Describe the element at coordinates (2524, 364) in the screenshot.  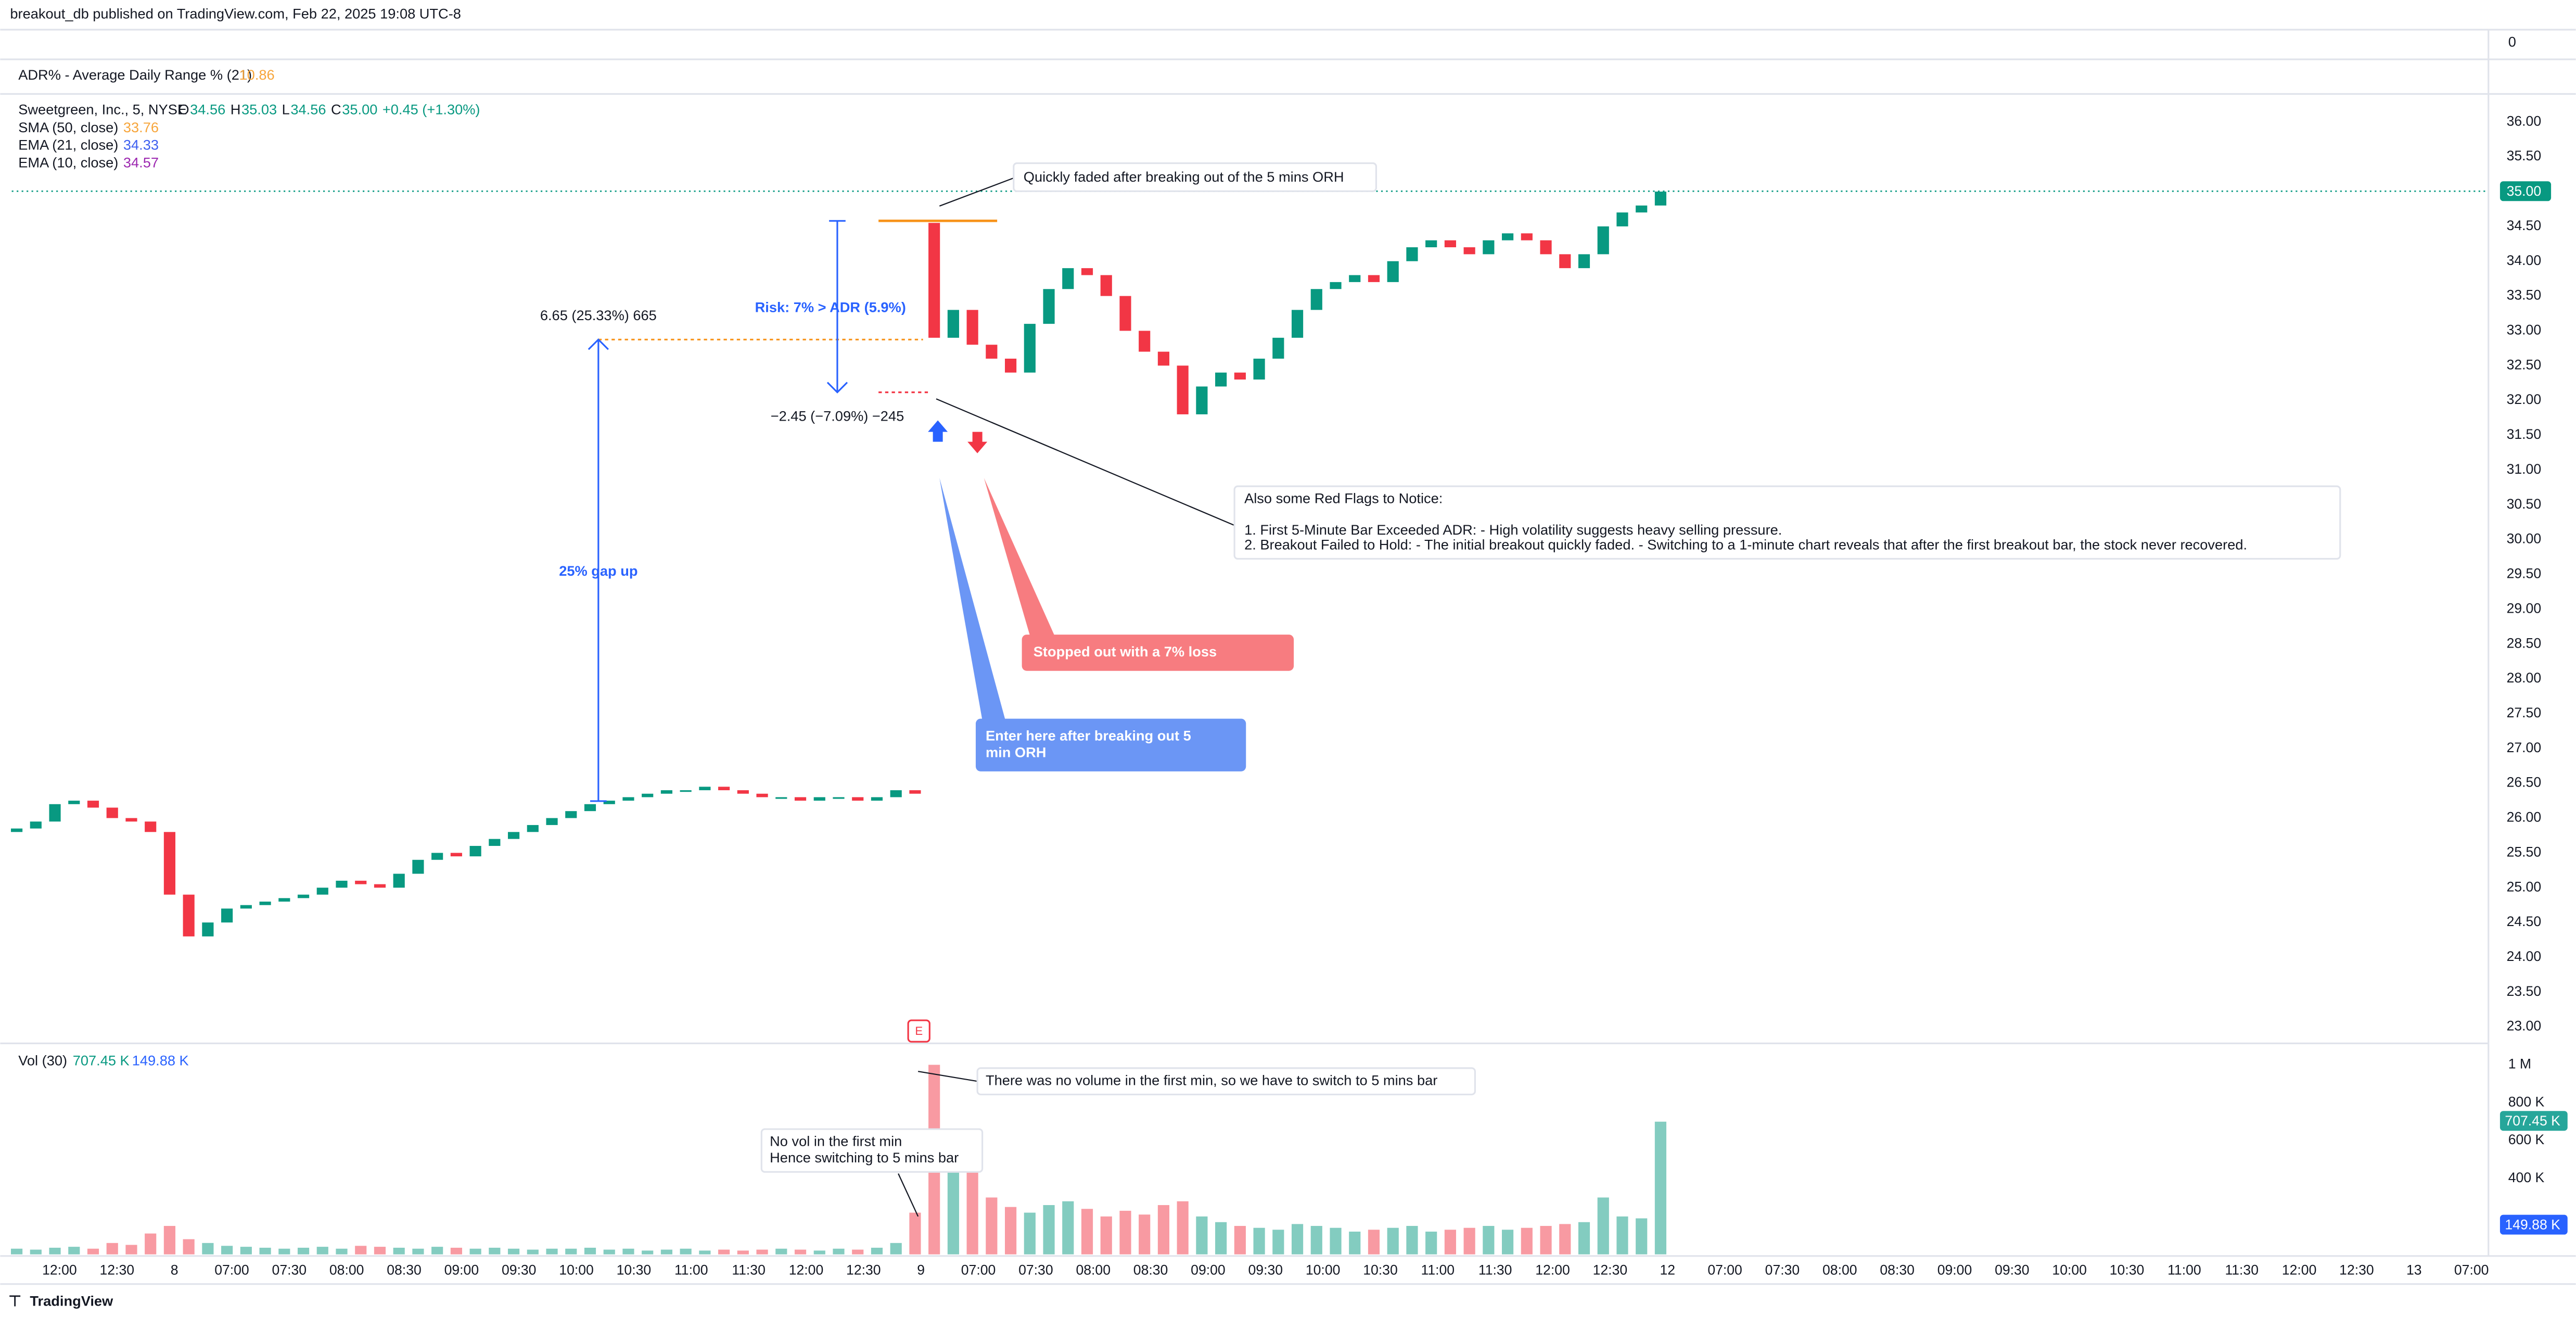
I see `price-tick-label: 32.50` at that location.